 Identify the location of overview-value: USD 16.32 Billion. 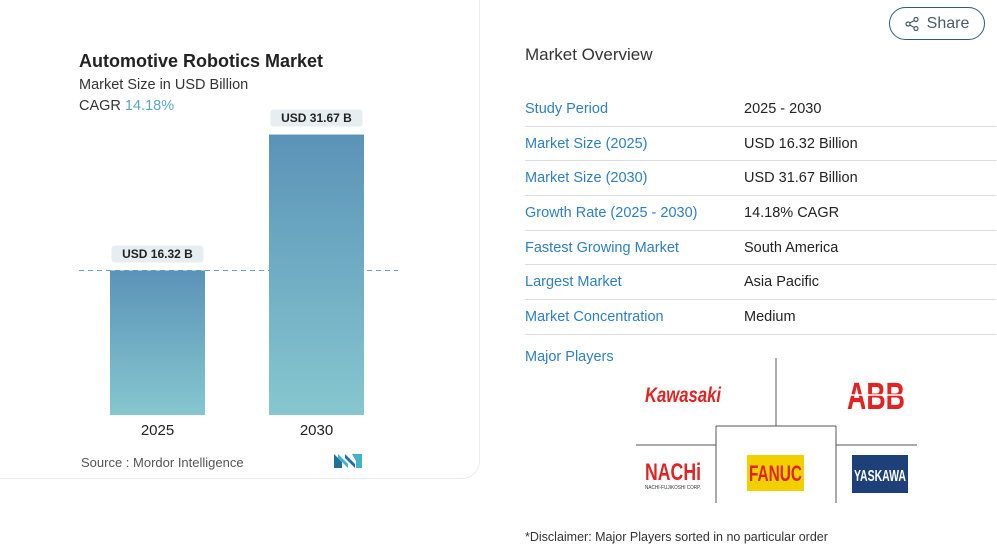
(801, 143).